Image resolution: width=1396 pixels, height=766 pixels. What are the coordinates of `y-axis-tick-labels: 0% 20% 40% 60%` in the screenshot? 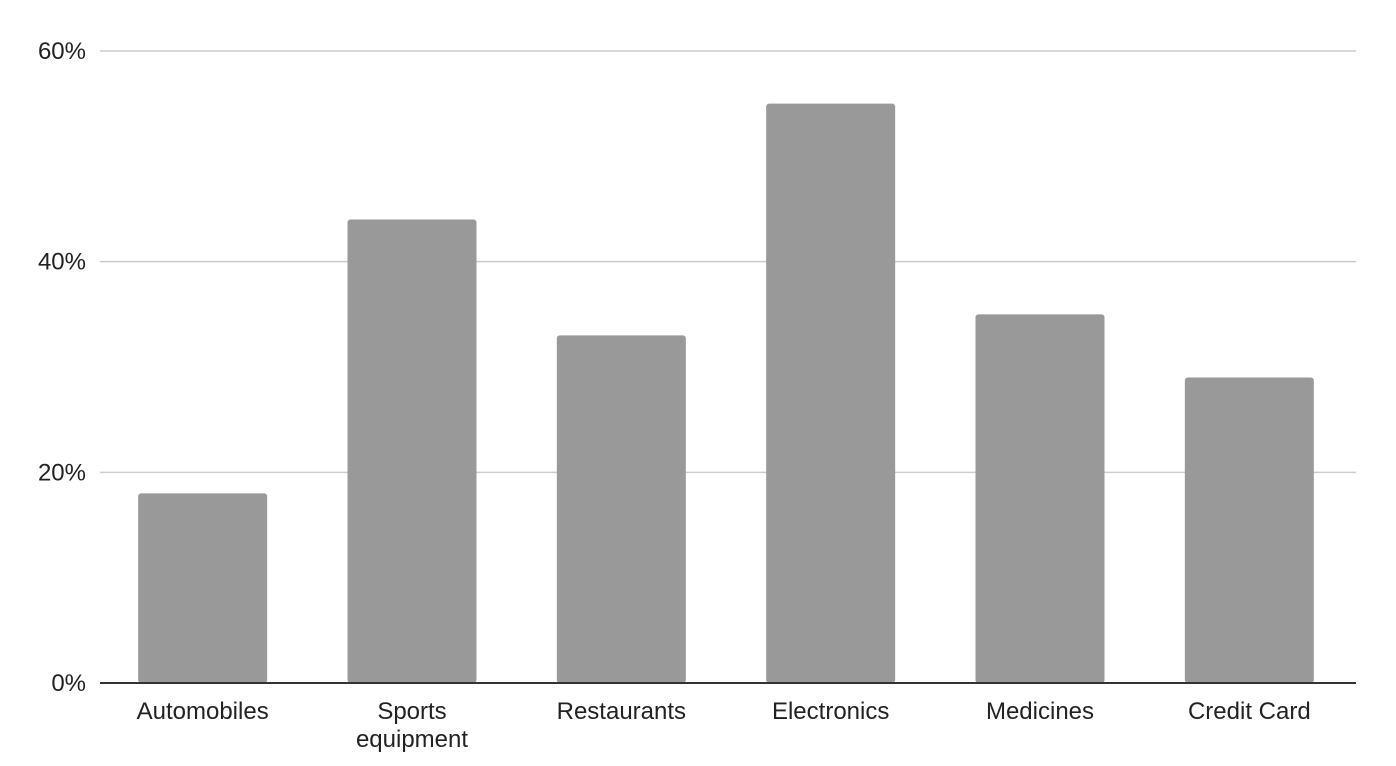 It's located at (62, 367).